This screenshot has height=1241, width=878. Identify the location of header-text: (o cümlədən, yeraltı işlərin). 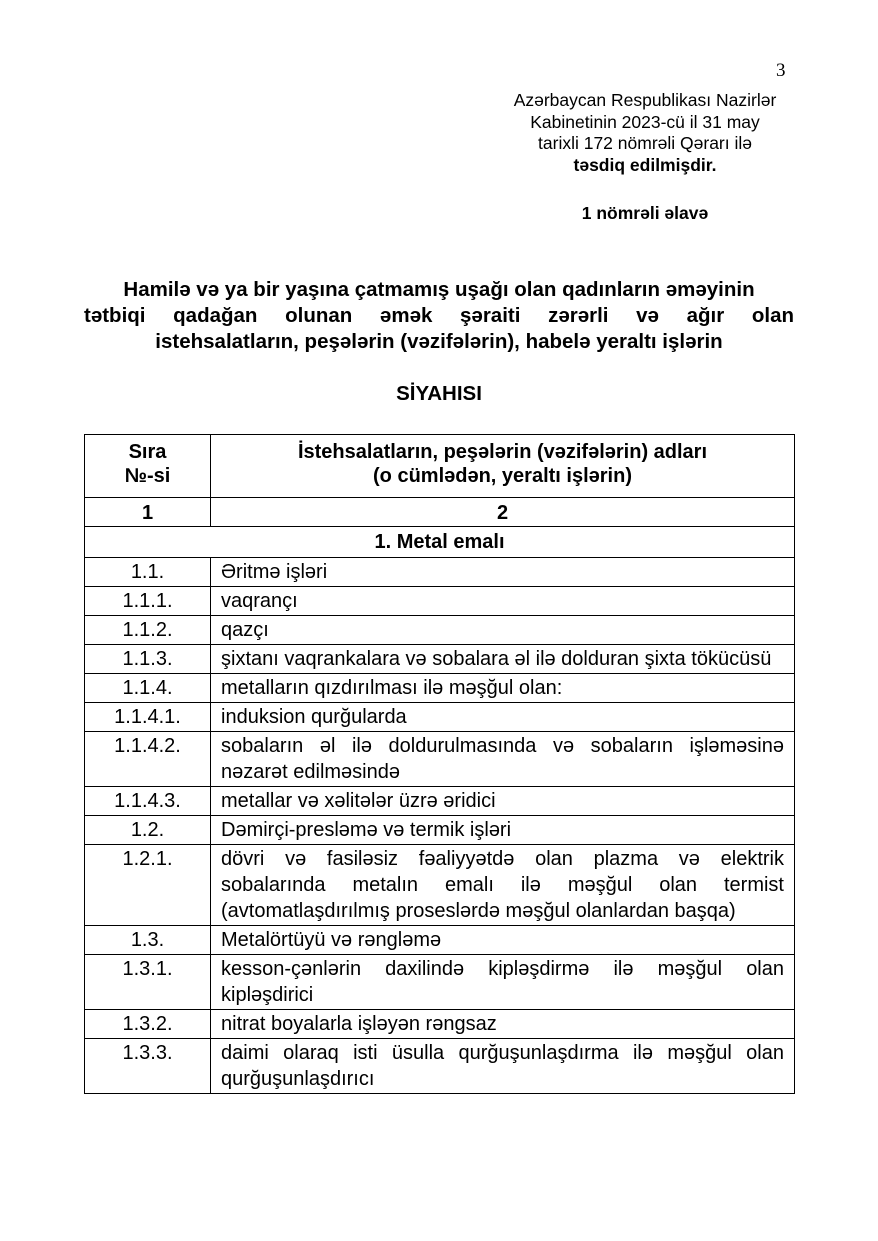
(502, 476).